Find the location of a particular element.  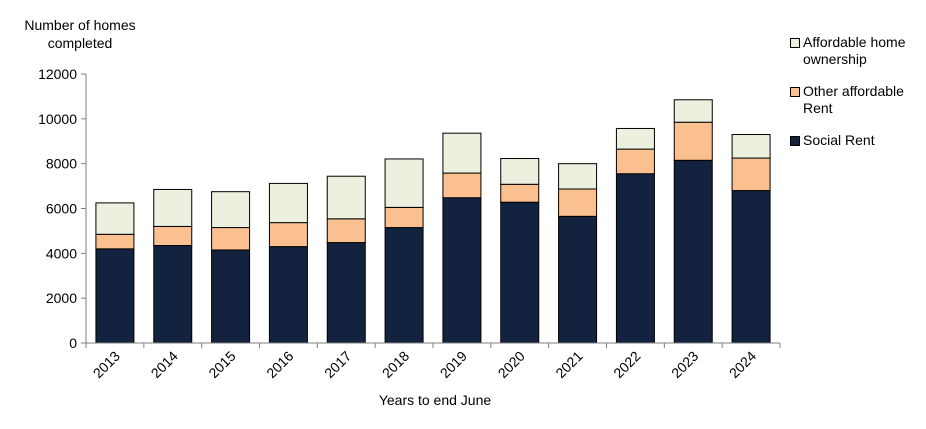

y-axis-label: Number of homes completed is located at coordinates (80, 34).